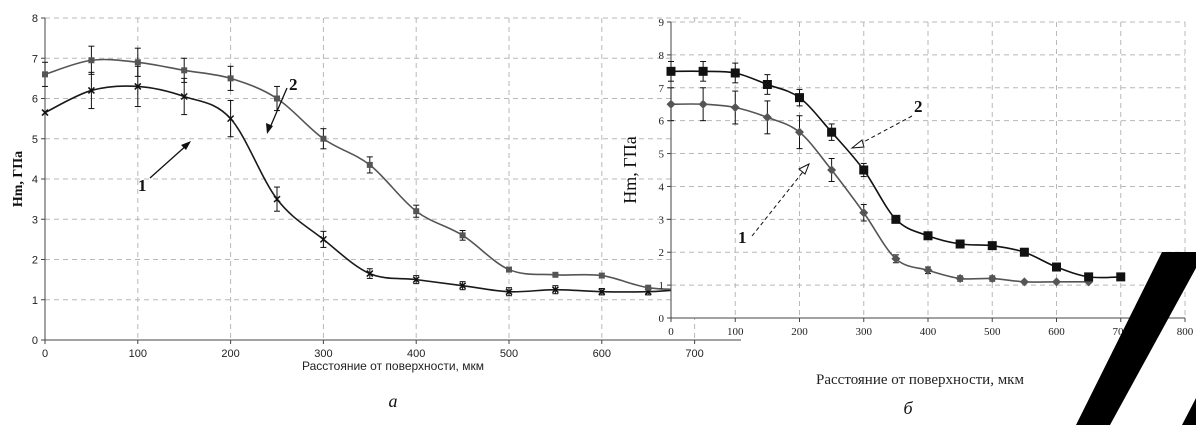 This screenshot has height=425, width=1196. Describe the element at coordinates (662, 89) in the screenshot. I see `chart-b-y-tick-label: 7` at that location.